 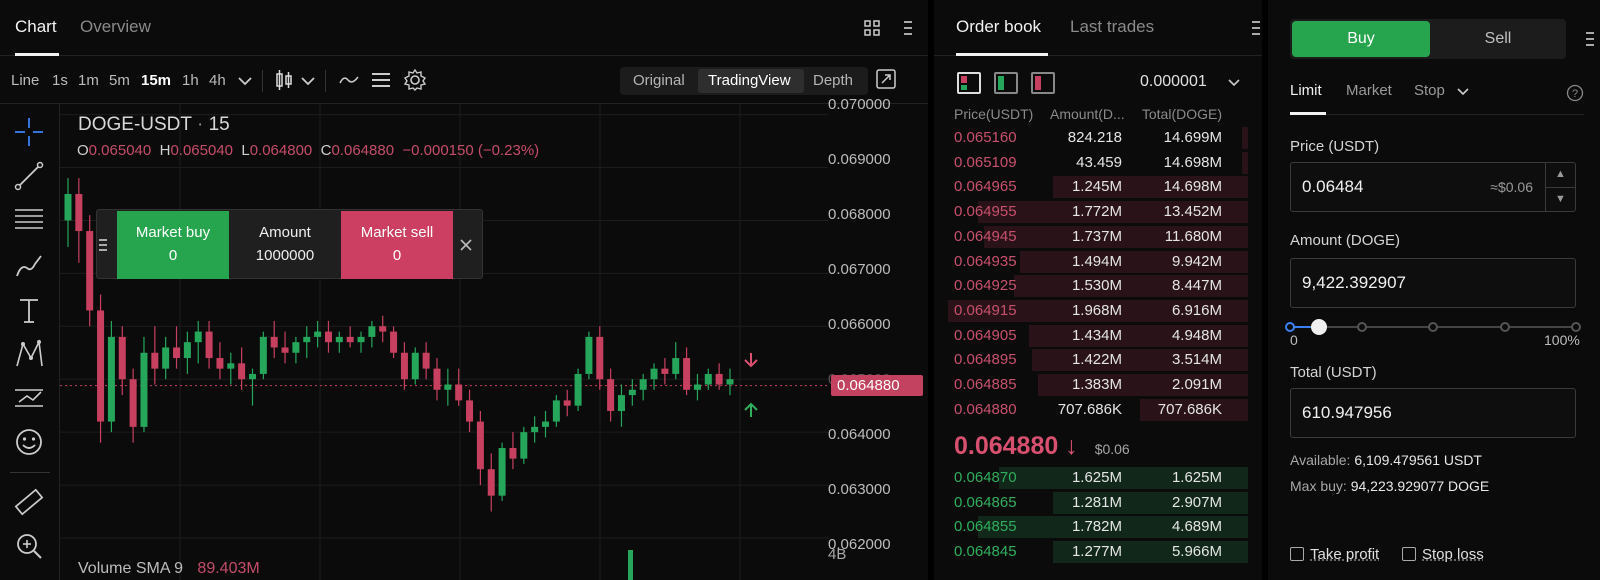 What do you see at coordinates (1098, 163) in the screenshot?
I see `ask-row: 0.065109 43.459 14.698M` at bounding box center [1098, 163].